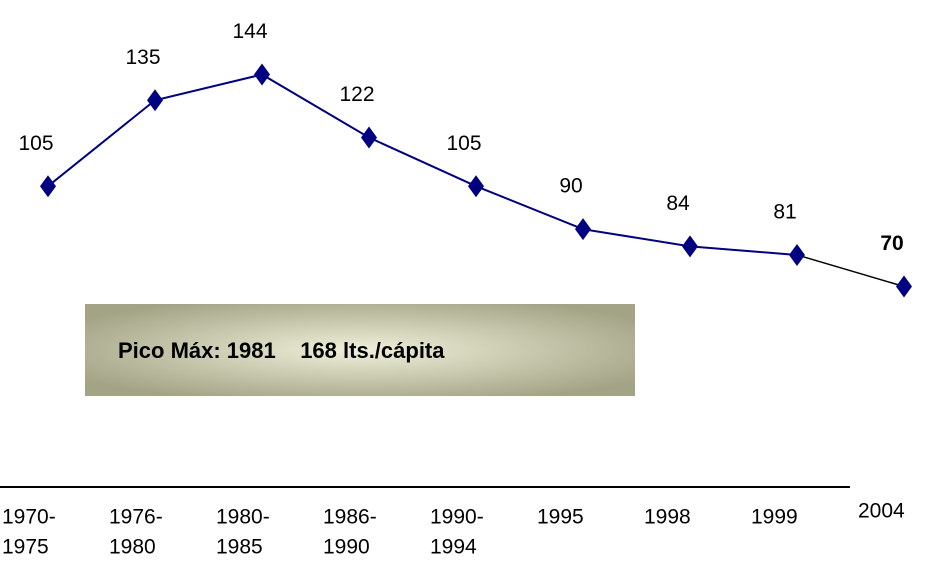  I want to click on x-tick-label: 1985, so click(239, 547).